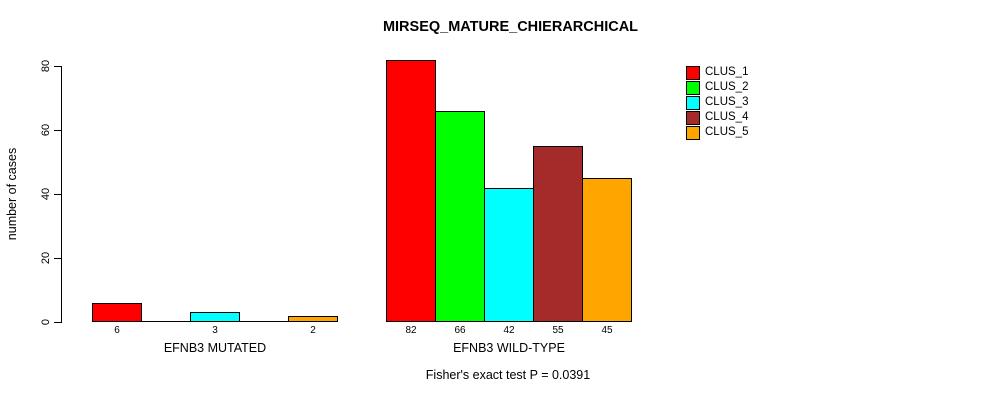 This screenshot has width=990, height=400. I want to click on legend-item: CLUS_5, so click(746, 132).